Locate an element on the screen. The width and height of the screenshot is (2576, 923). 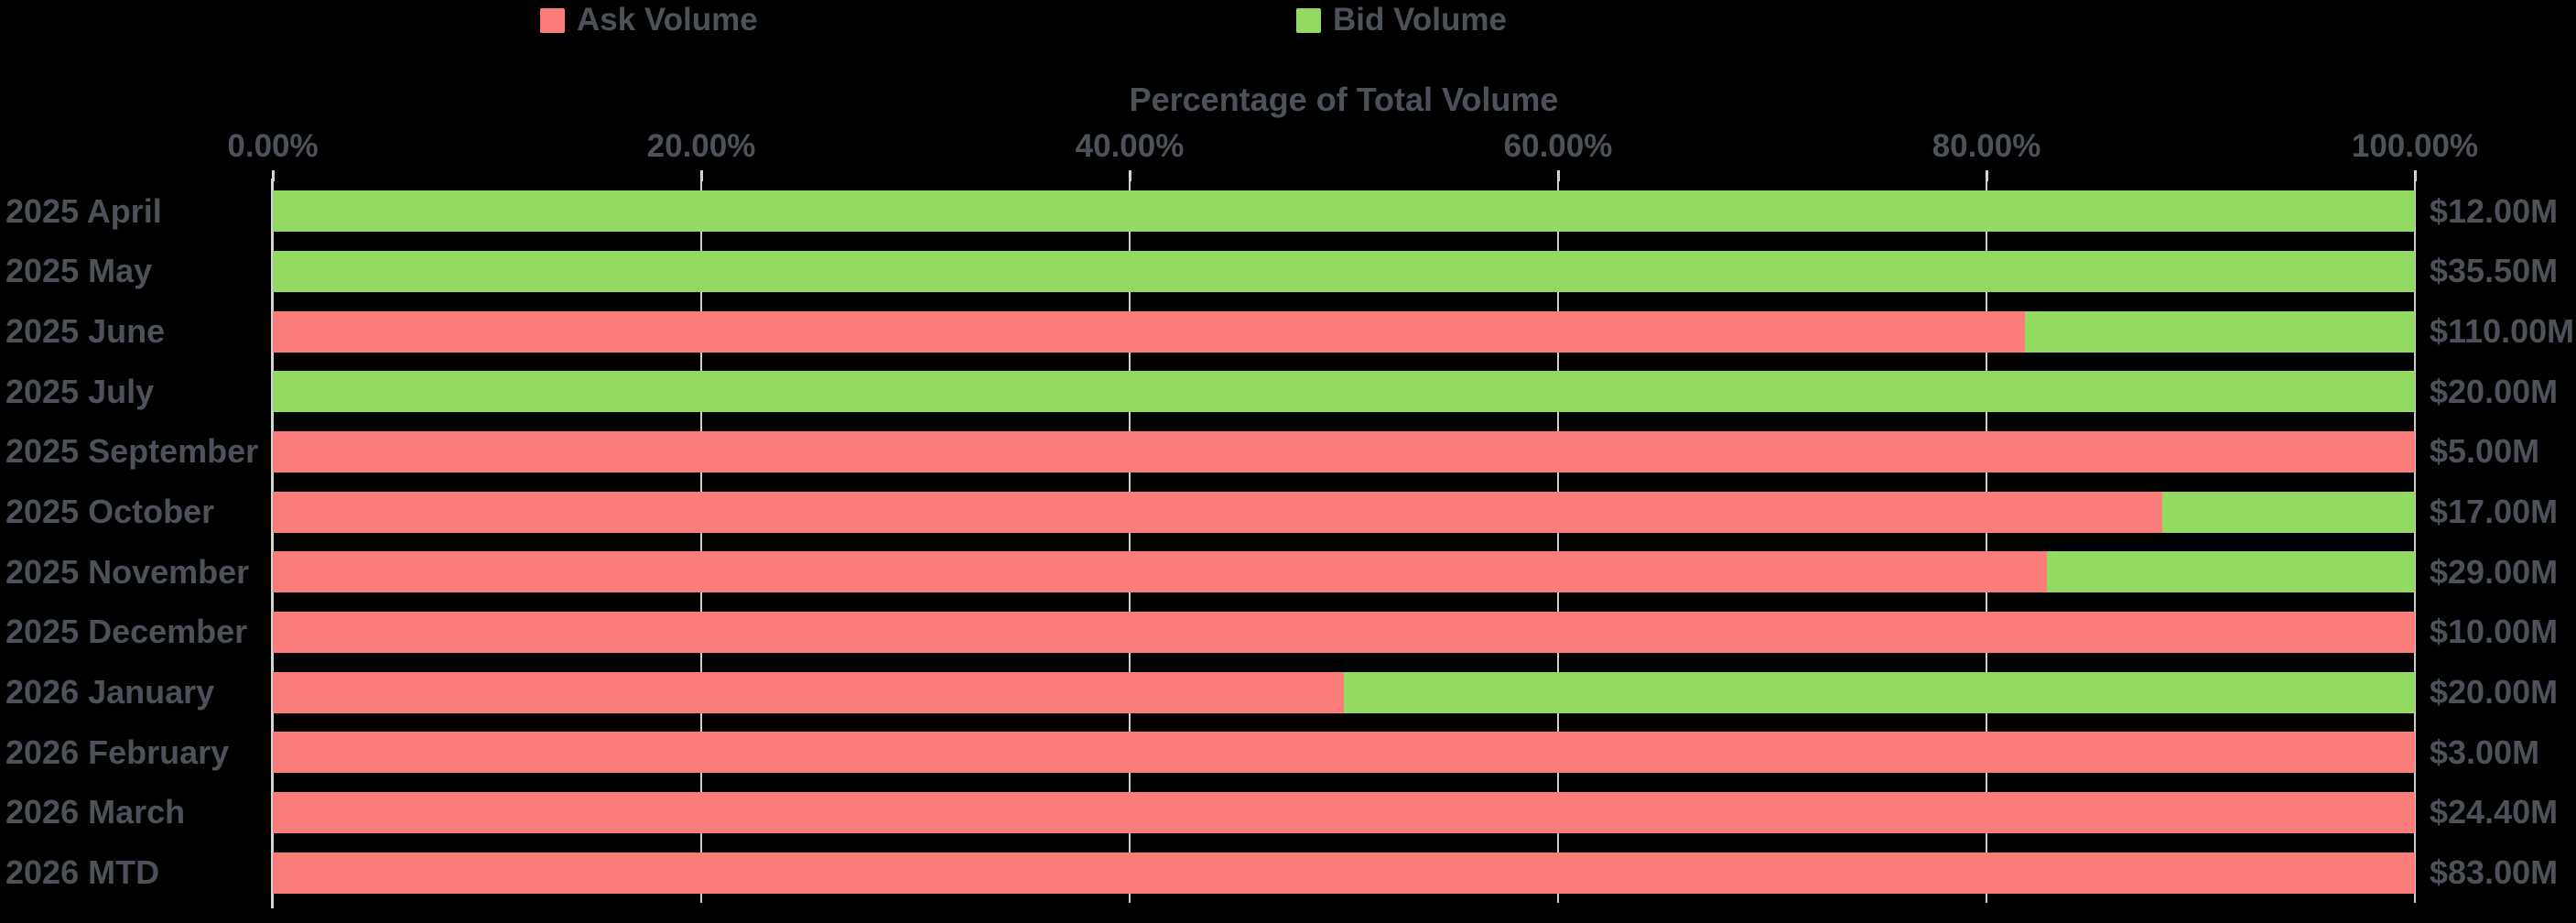
bar-total-label: $35.50M is located at coordinates (2495, 271).